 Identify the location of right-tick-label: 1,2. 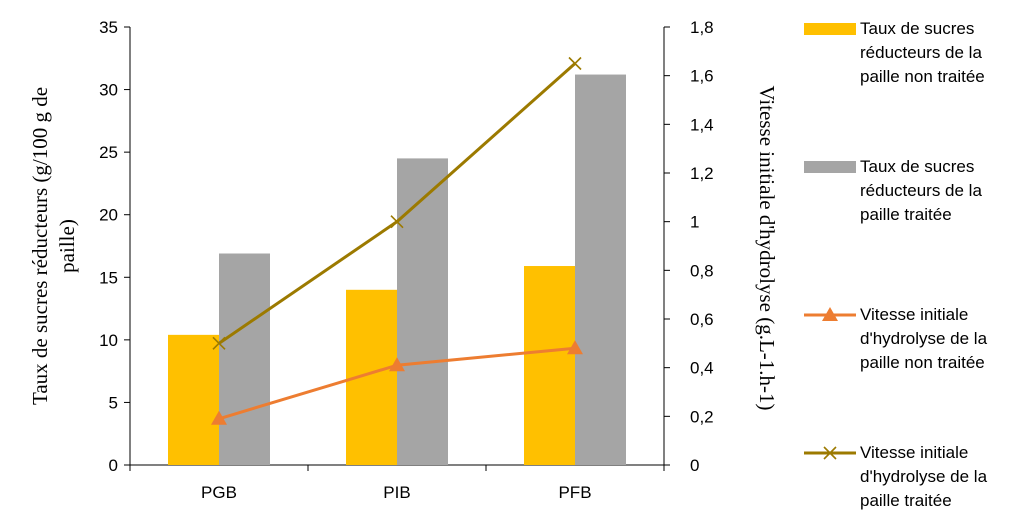
(702, 173).